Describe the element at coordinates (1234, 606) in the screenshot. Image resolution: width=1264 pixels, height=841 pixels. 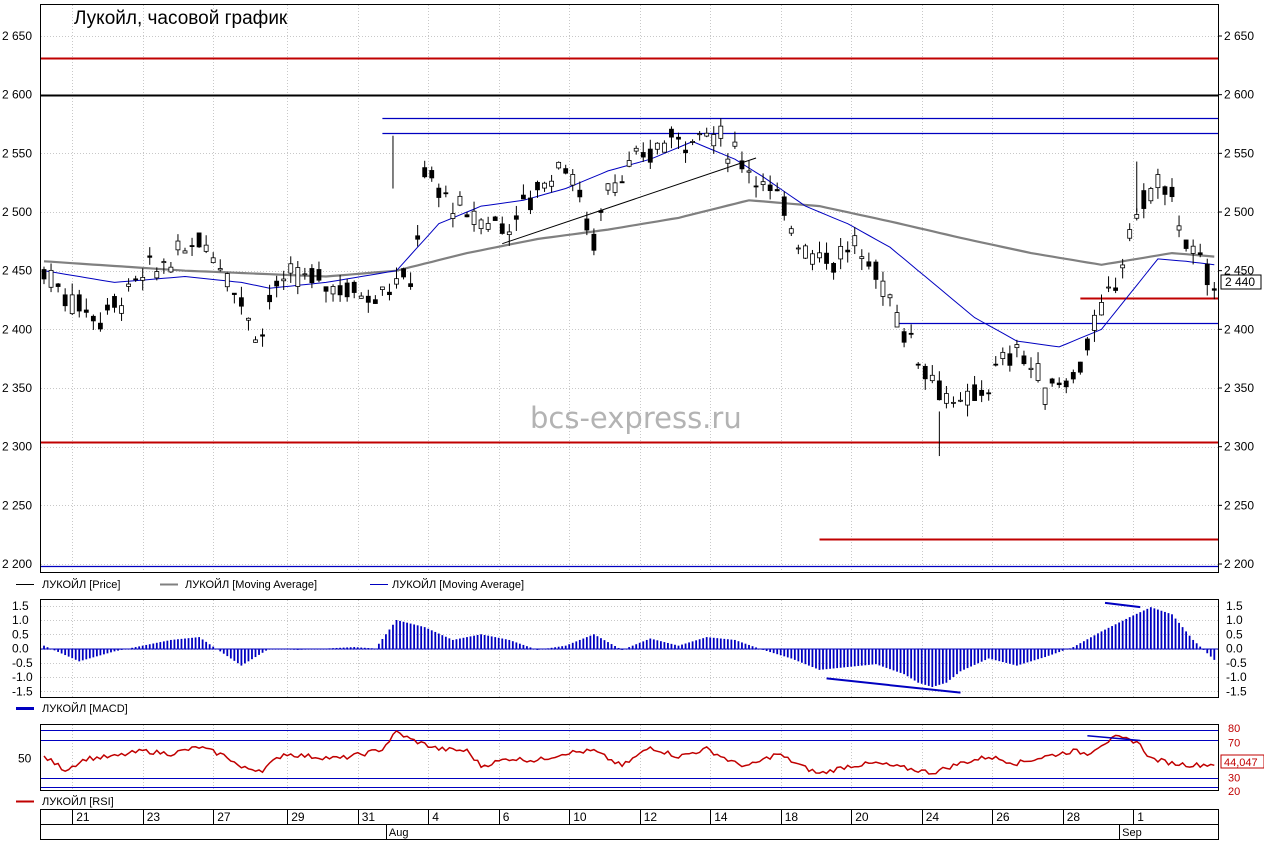
I see `macd-tick-label-right: 1.5` at that location.